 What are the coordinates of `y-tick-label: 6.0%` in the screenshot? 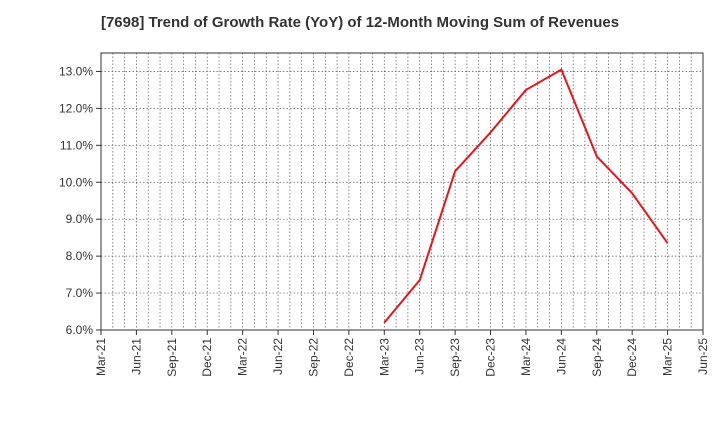 It's located at (80, 330).